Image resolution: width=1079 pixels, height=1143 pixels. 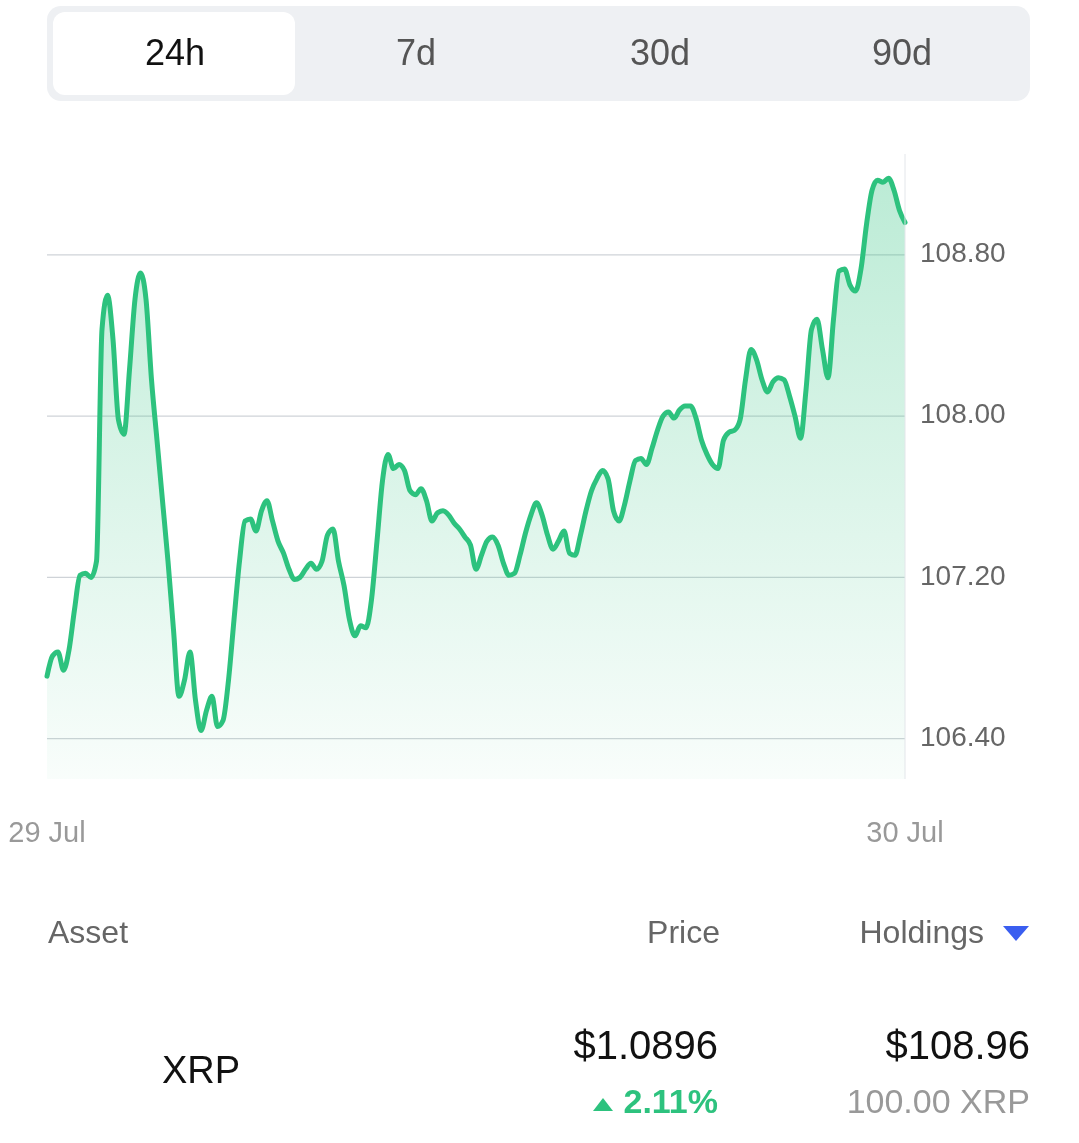 I want to click on text: 100.00 XRP, so click(x=938, y=1100).